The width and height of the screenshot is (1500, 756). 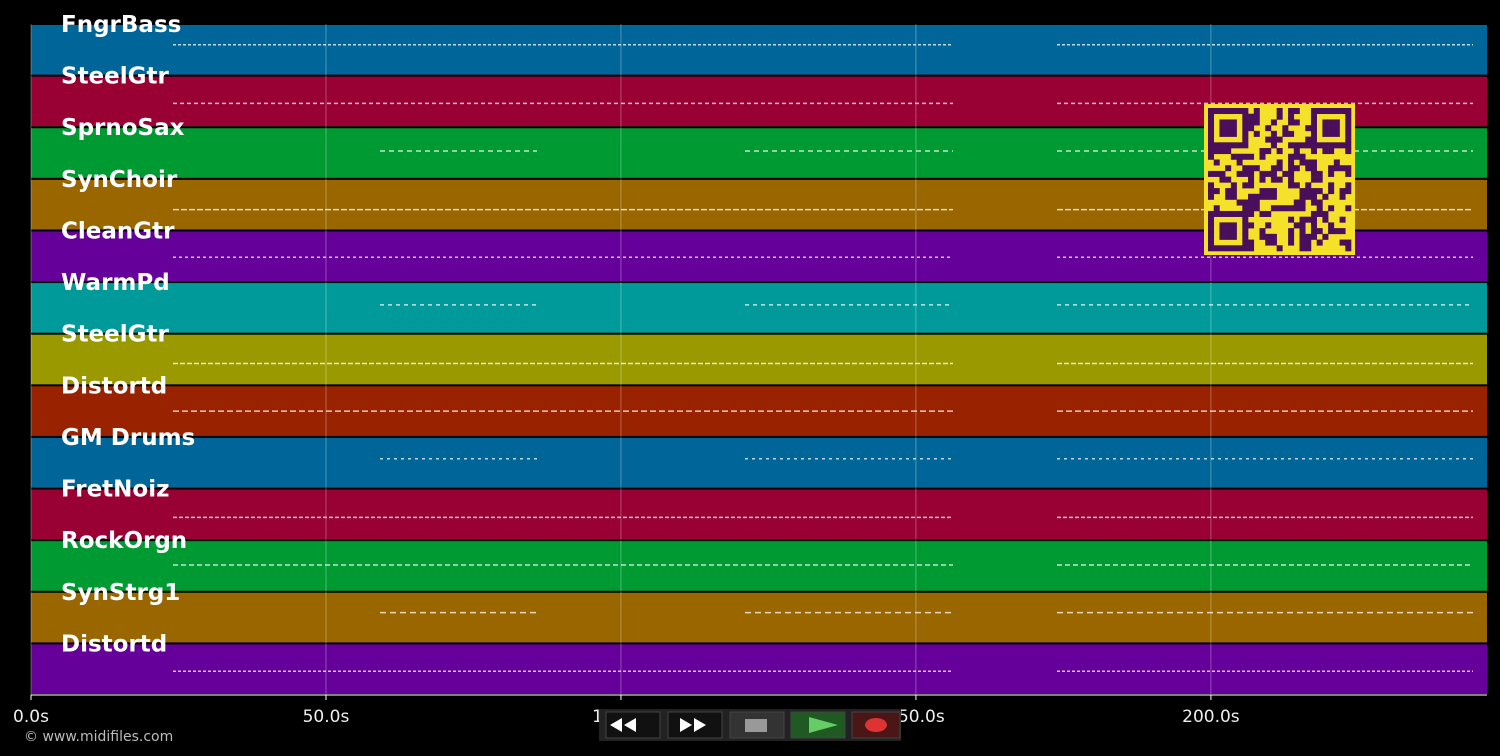 What do you see at coordinates (115, 77) in the screenshot?
I see `track-name: SteelGtr` at bounding box center [115, 77].